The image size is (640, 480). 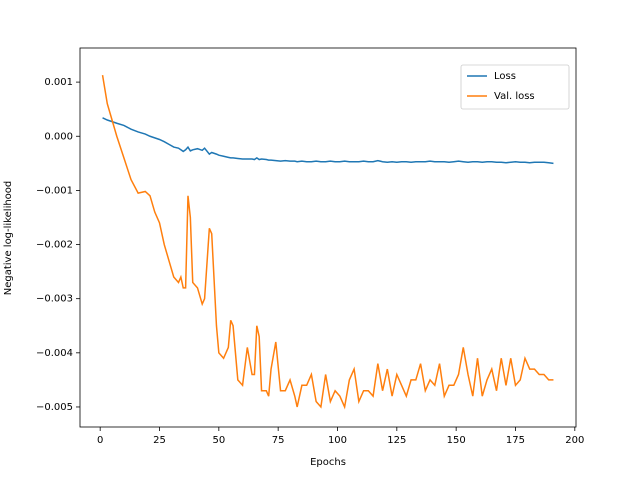 I want to click on x-tick-label: 175, so click(x=515, y=440).